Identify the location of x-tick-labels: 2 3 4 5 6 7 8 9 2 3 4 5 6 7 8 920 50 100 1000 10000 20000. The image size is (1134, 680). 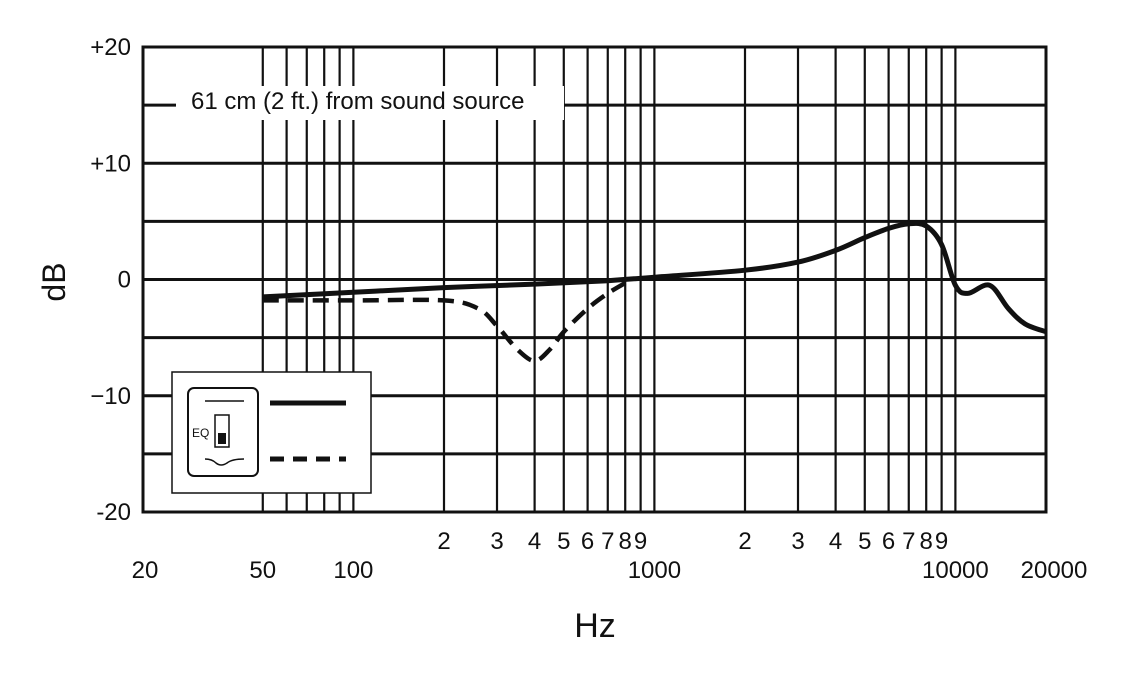
(610, 556).